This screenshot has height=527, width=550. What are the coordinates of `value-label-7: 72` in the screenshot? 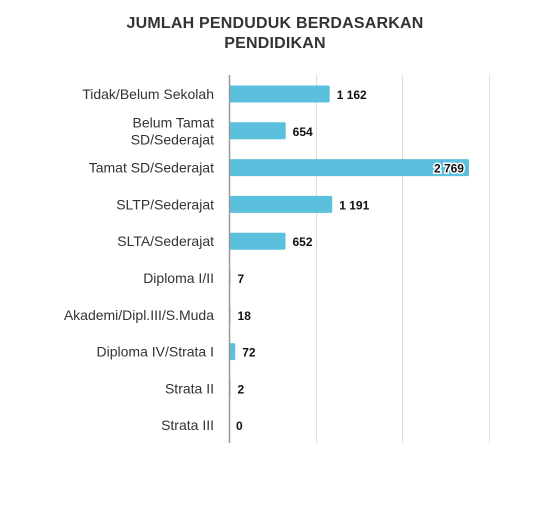 It's located at (249, 353).